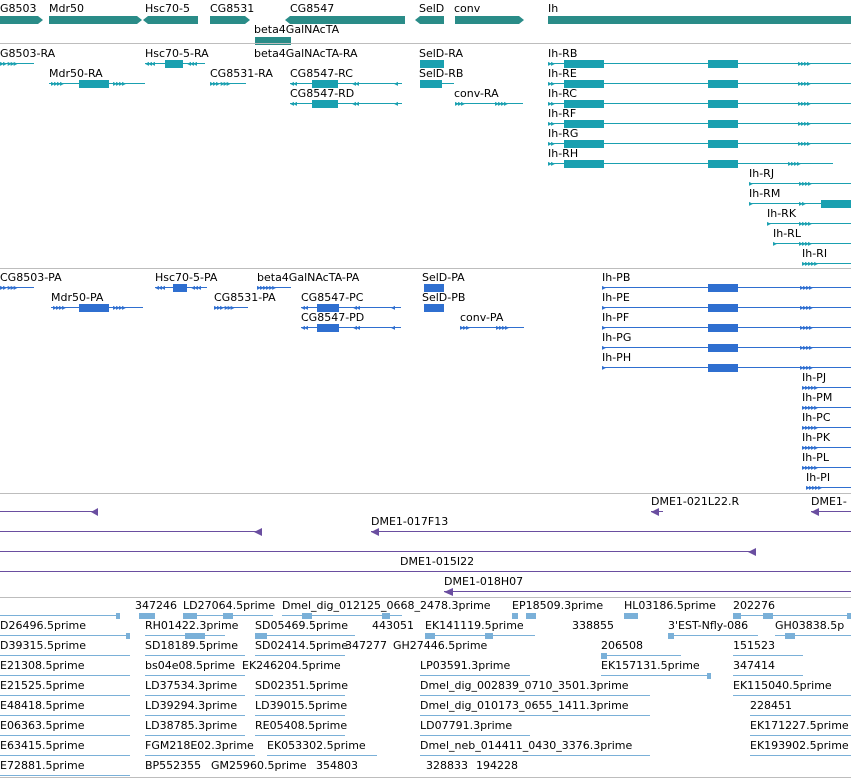 The height and width of the screenshot is (781, 851). What do you see at coordinates (321, 73) in the screenshot?
I see `transcript-label: CG8547-RC` at bounding box center [321, 73].